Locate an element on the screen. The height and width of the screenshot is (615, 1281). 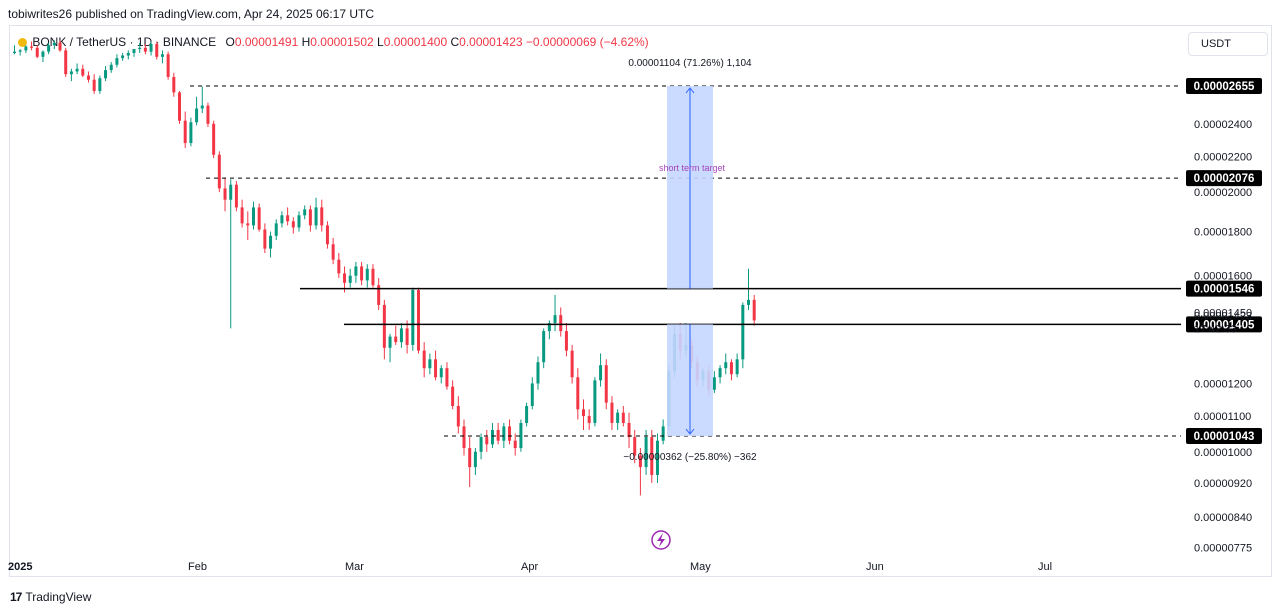
footer: 17 TradingView is located at coordinates (50, 597).